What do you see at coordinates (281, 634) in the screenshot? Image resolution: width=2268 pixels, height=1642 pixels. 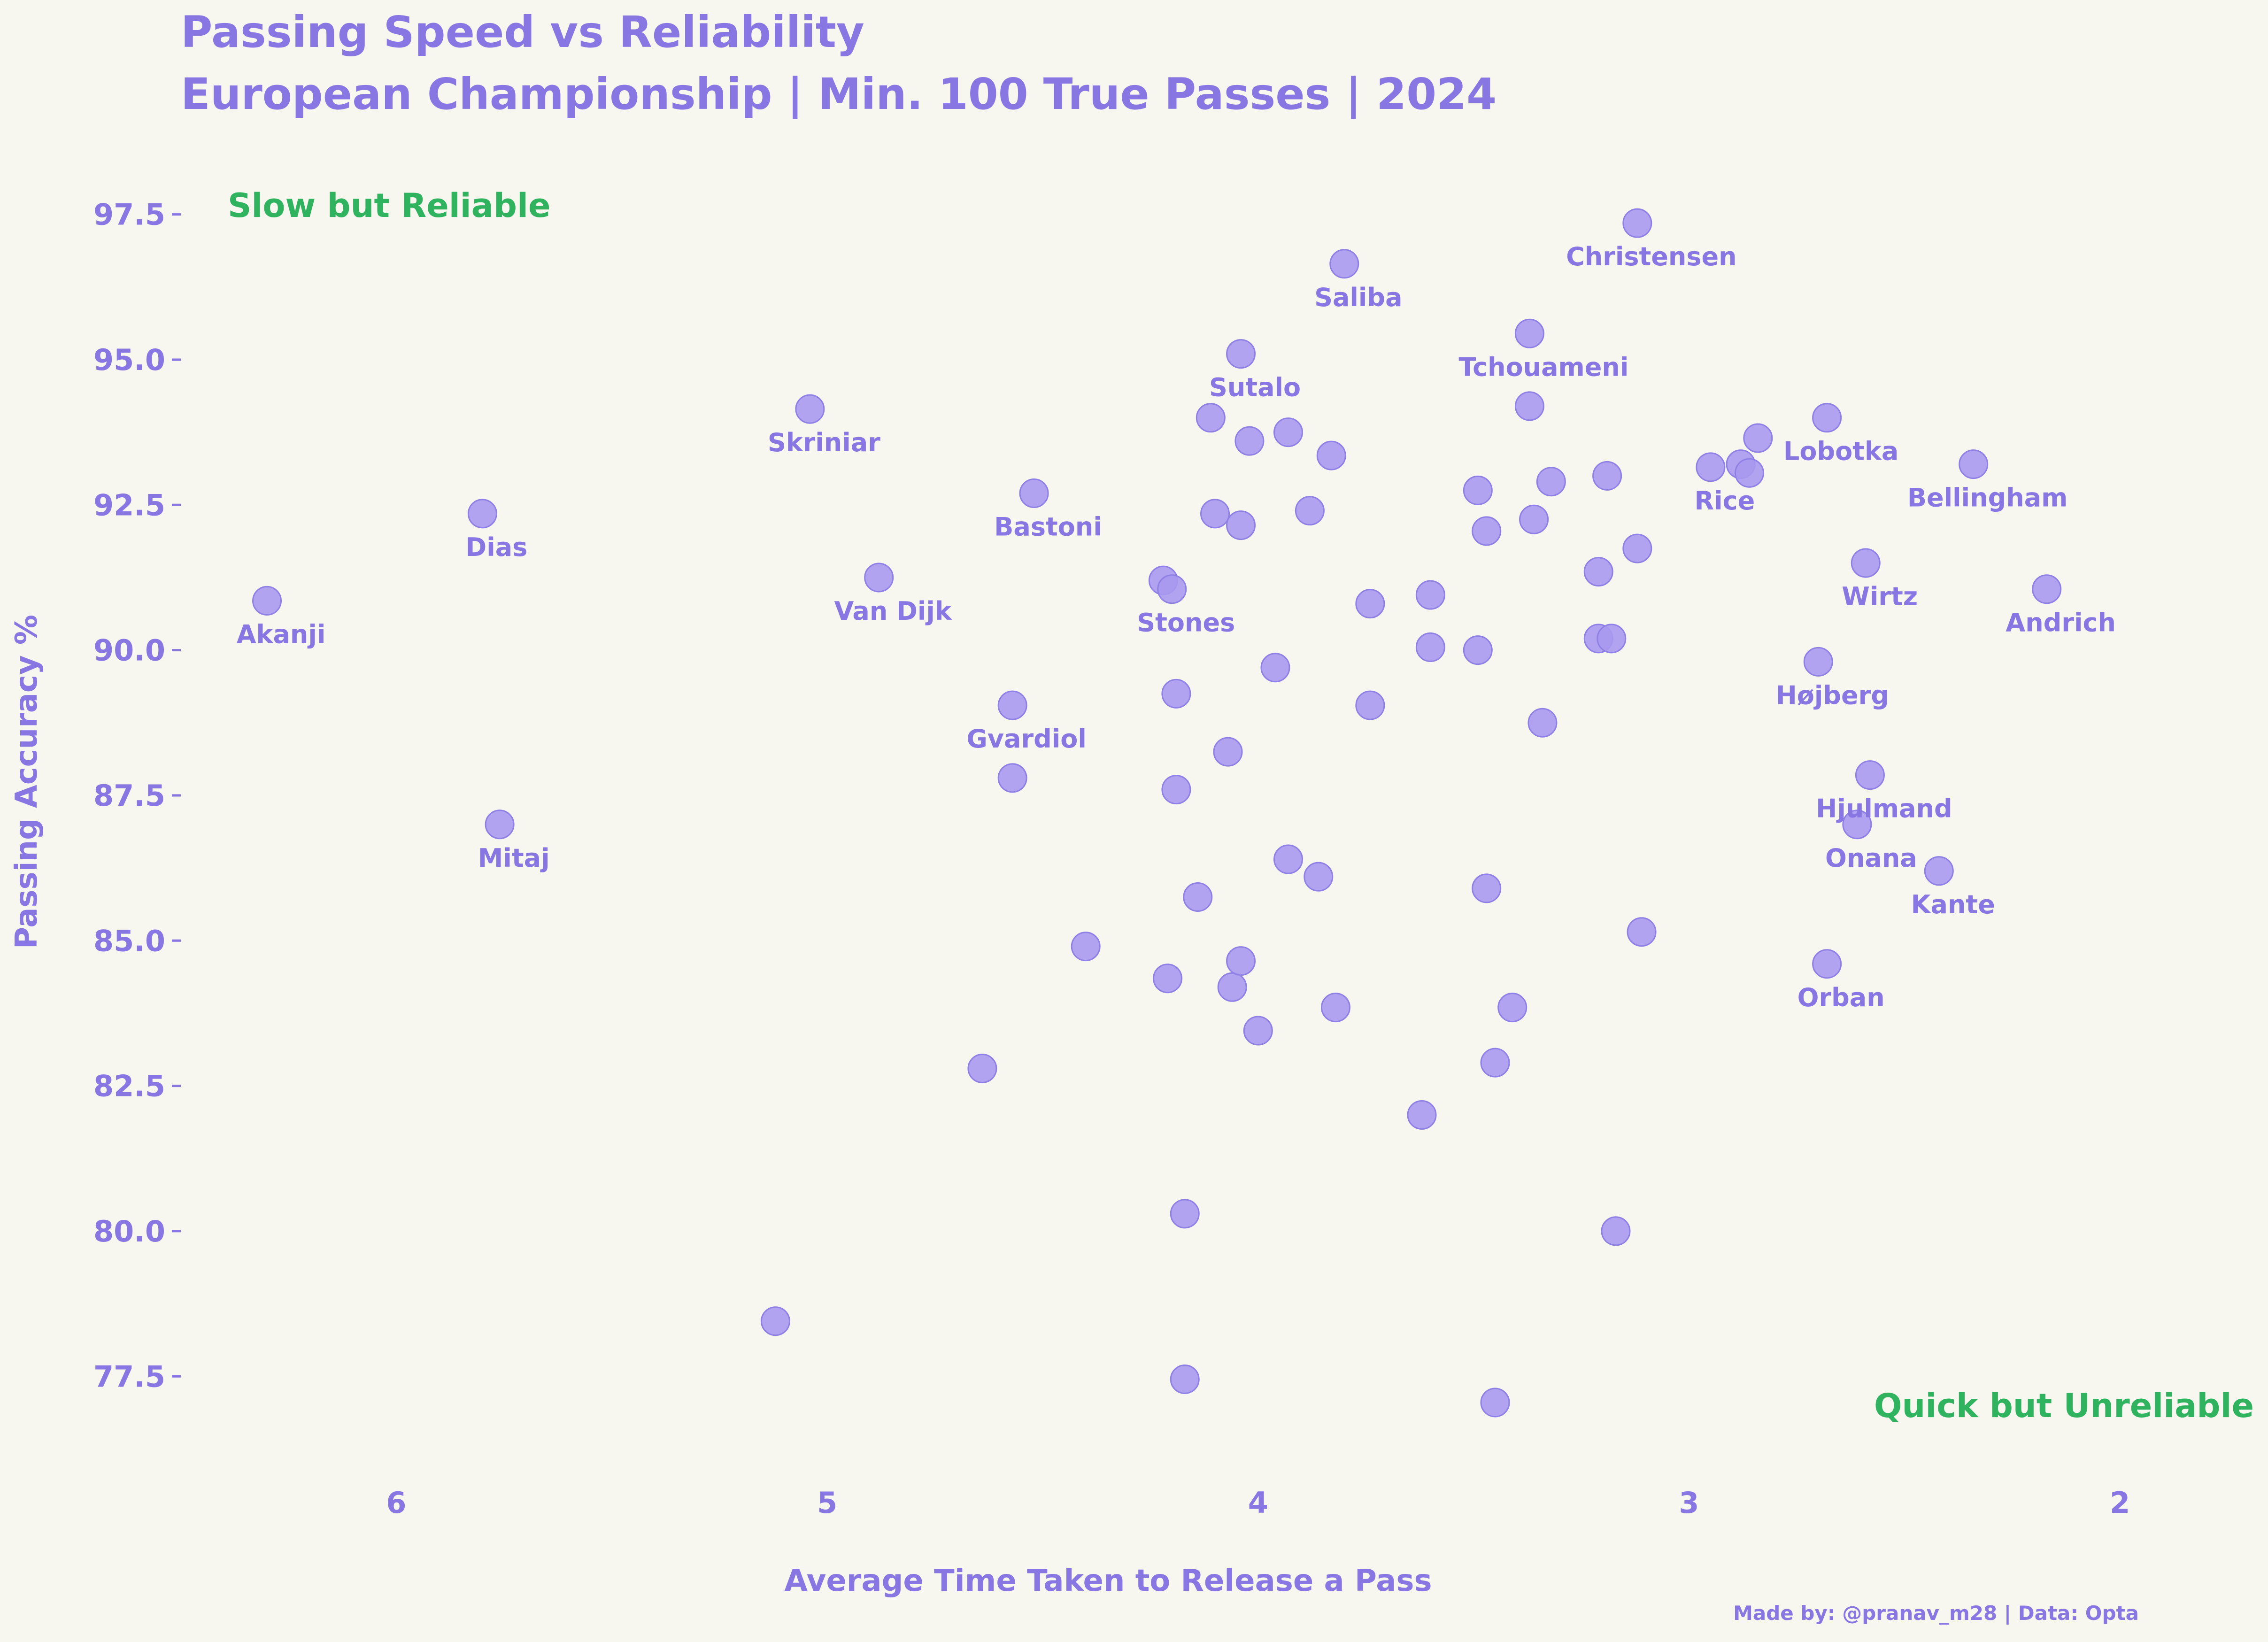 I see `point-label: Akanji` at bounding box center [281, 634].